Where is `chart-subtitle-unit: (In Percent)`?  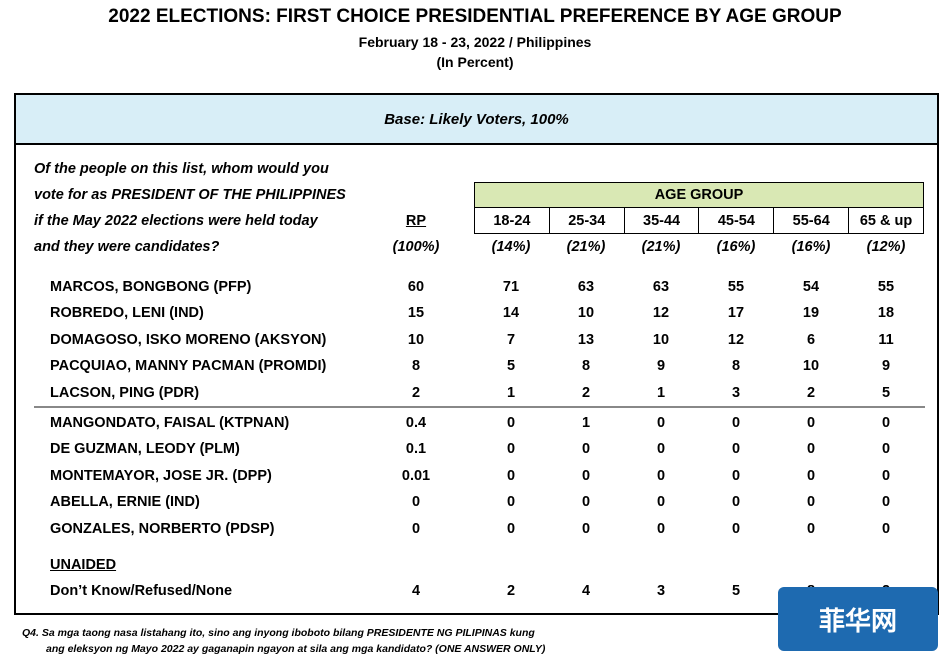 chart-subtitle-unit: (In Percent) is located at coordinates (475, 62).